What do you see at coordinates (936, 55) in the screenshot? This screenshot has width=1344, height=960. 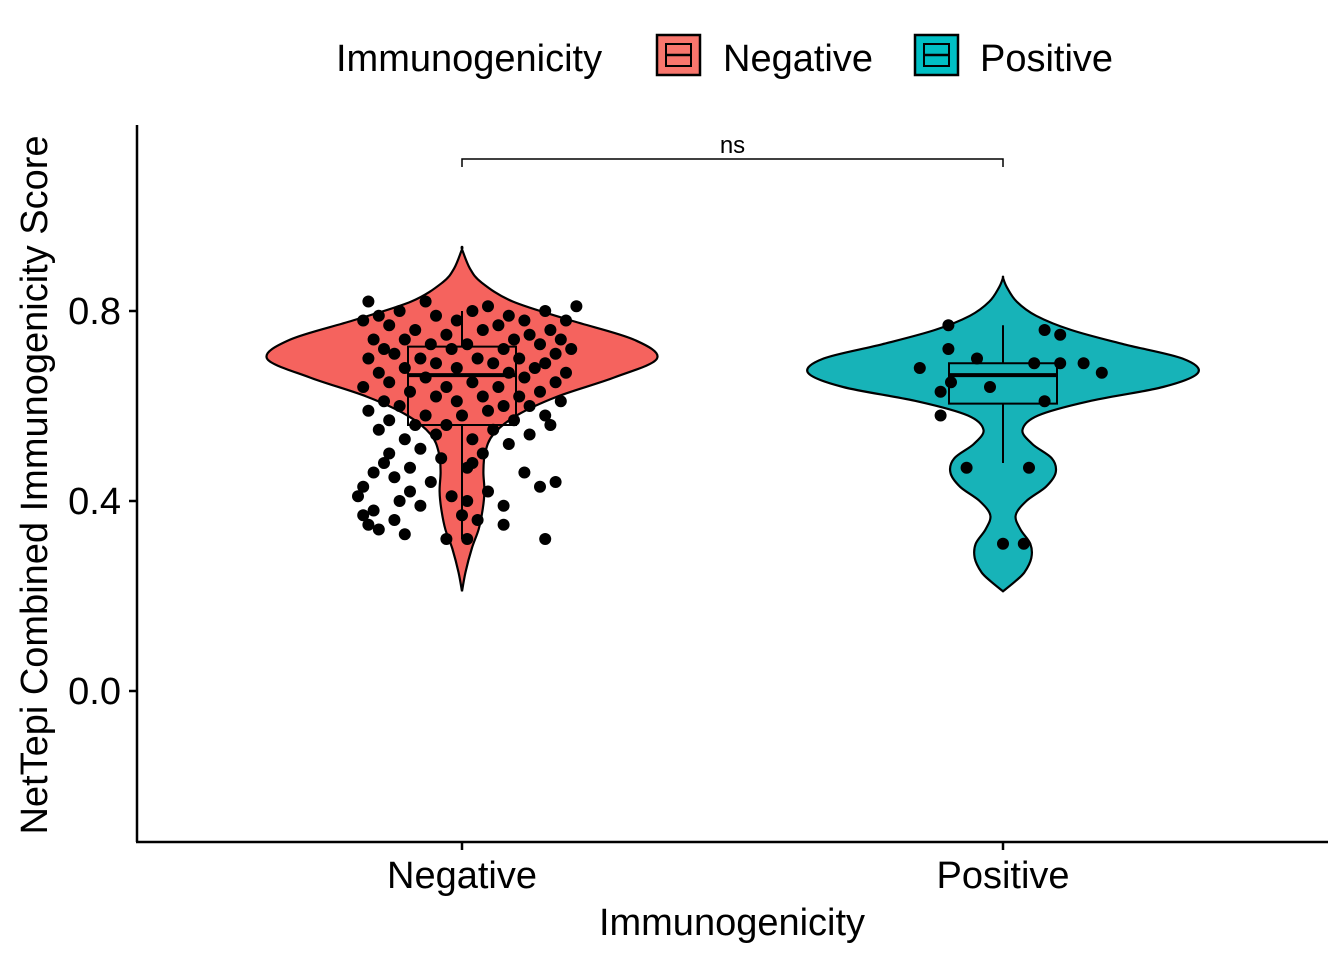 I see `legend-key-positive-box` at bounding box center [936, 55].